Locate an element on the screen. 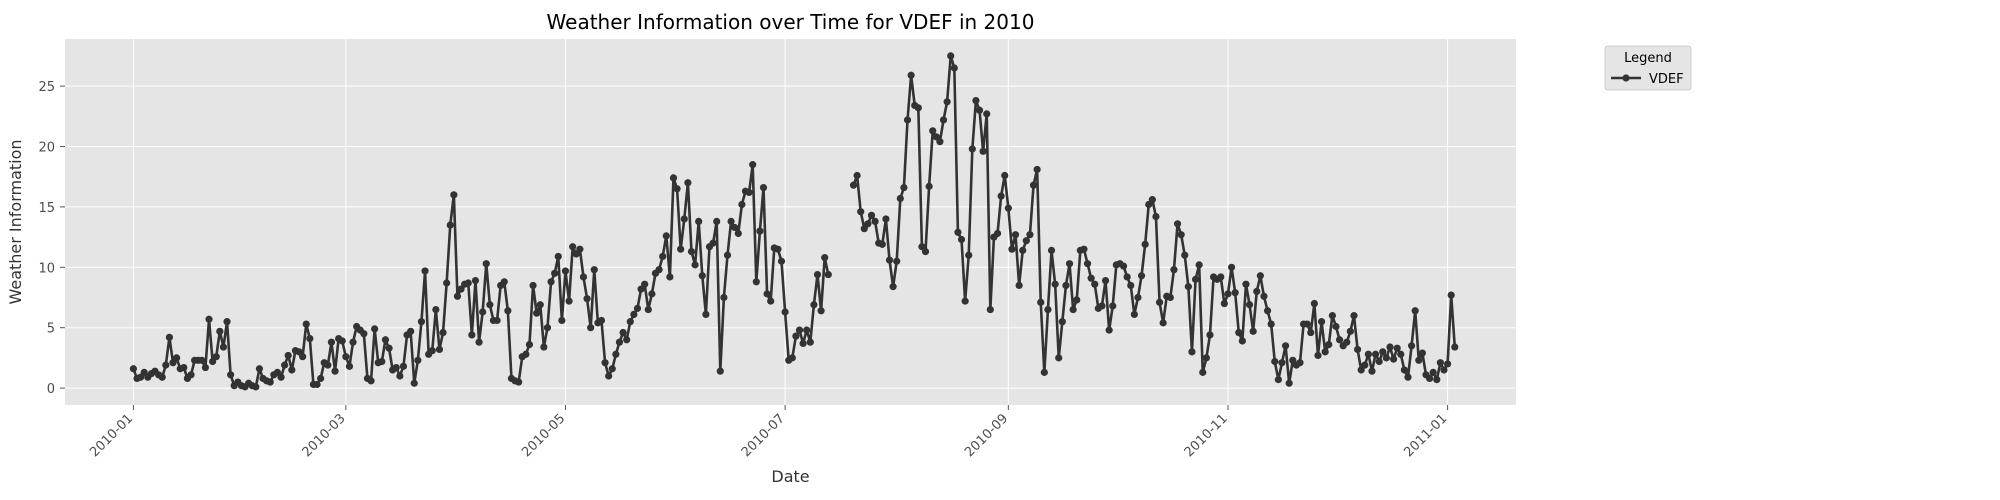 The height and width of the screenshot is (500, 2000). y-tick-label: 10 is located at coordinates (46, 268).